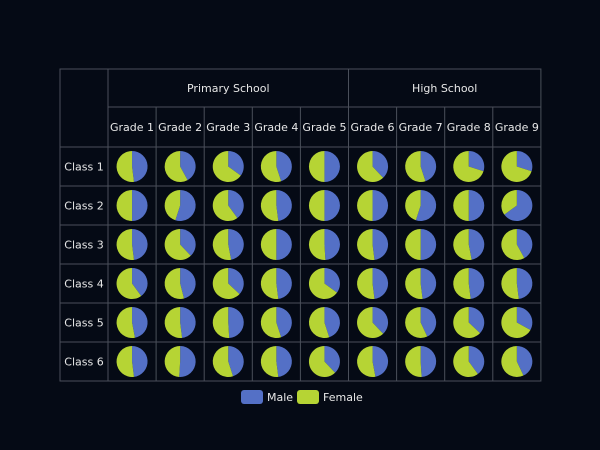  I want to click on legend-swatch, so click(252, 397).